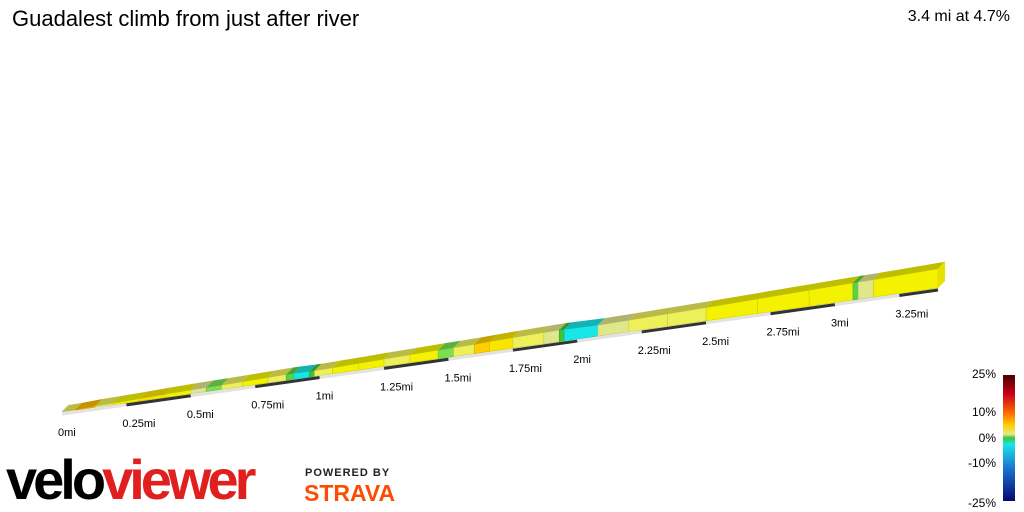  Describe the element at coordinates (525, 369) in the screenshot. I see `x-tick-label: 1.75mi` at that location.